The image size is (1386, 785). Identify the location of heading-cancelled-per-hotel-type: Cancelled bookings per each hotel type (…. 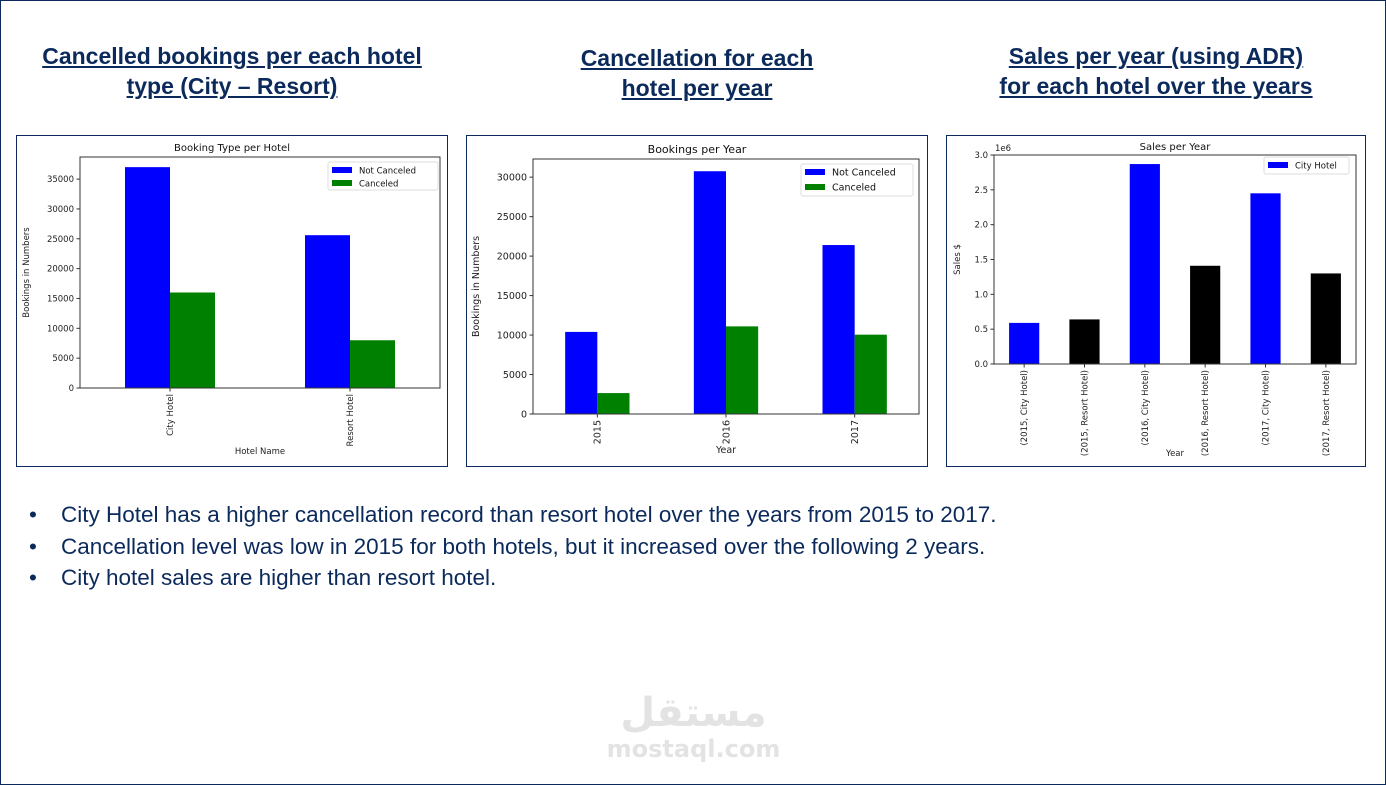
(232, 71).